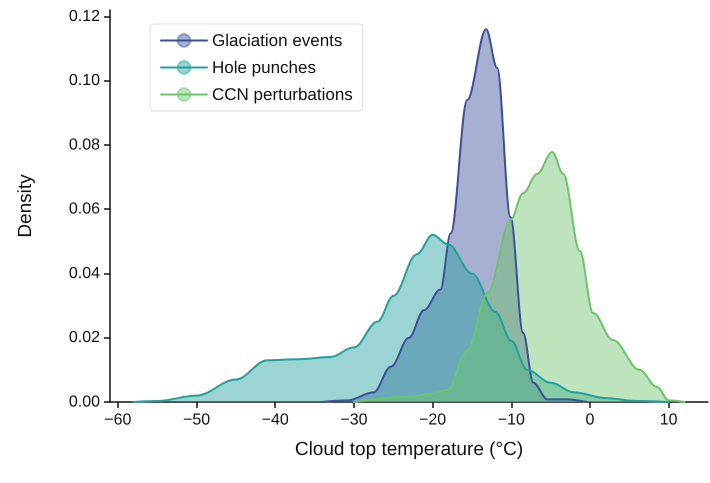  I want to click on x-tick-label: −10, so click(511, 420).